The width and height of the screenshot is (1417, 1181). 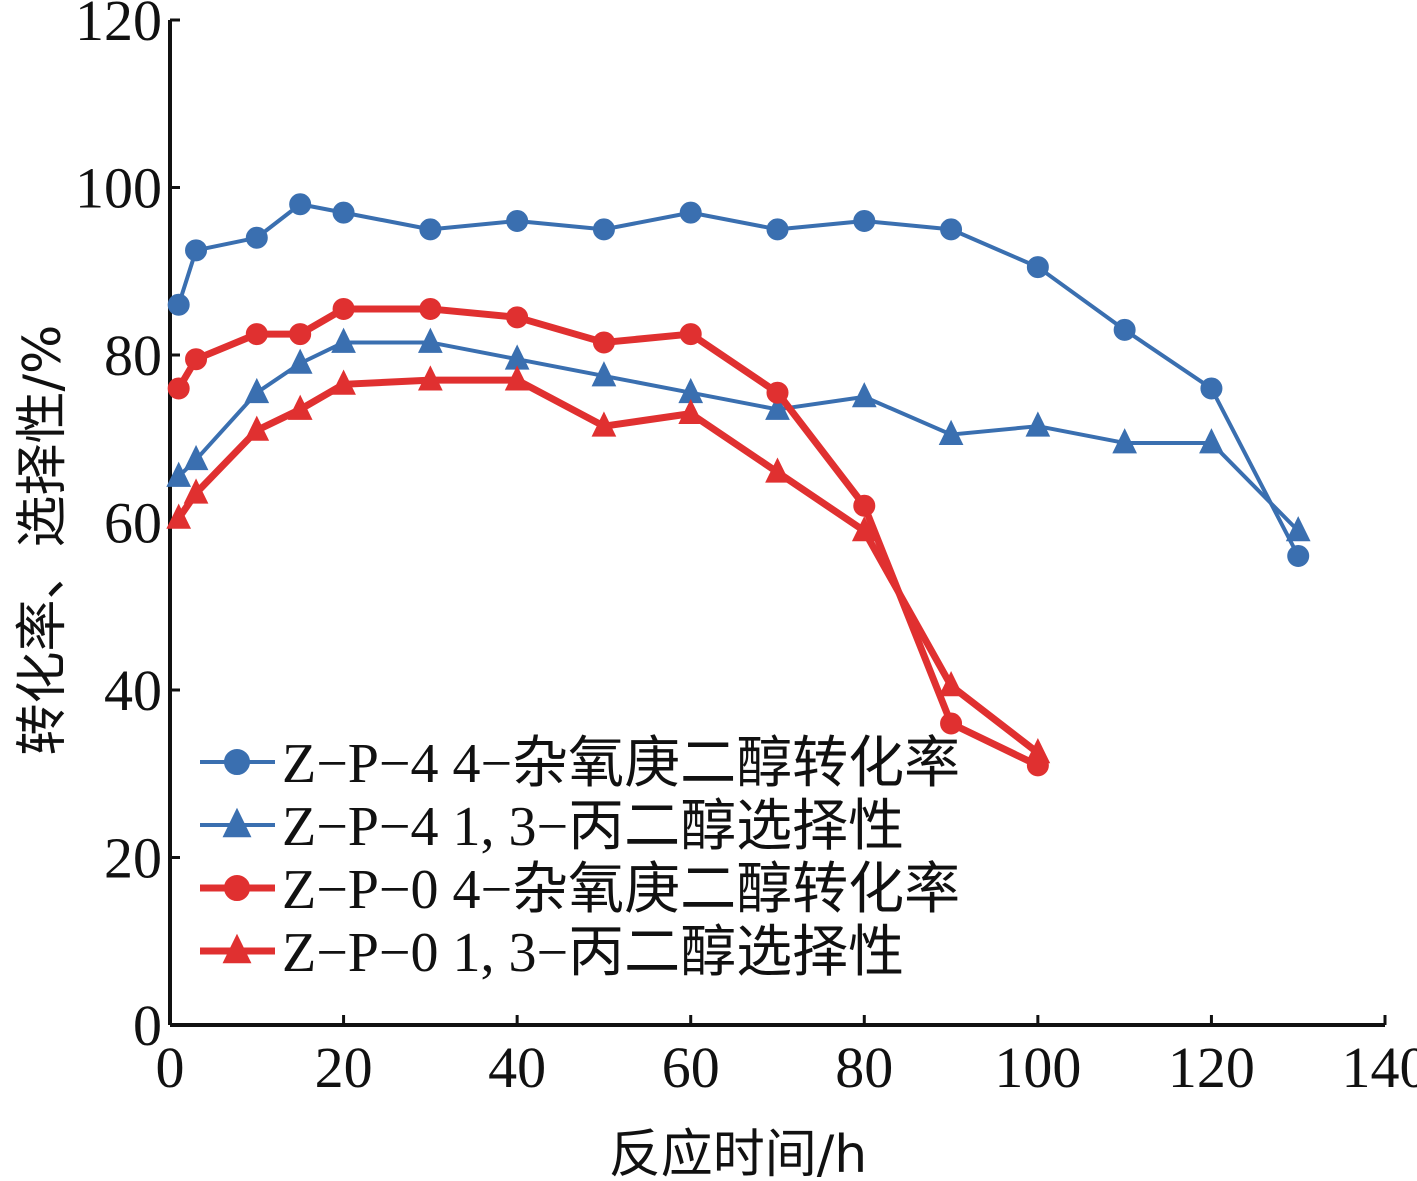 I want to click on legend-item: Z−P−4 1, 3−丙二醇选择性, so click(x=552, y=827).